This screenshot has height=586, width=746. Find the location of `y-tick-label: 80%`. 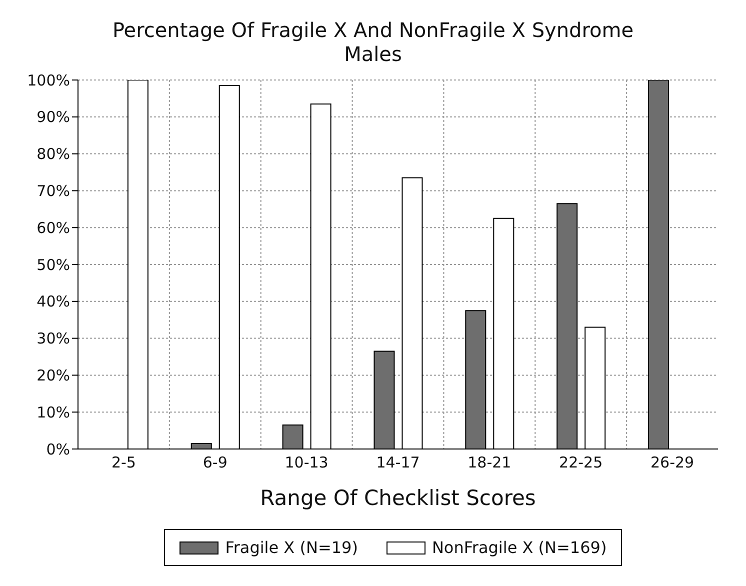

y-tick-label: 80% is located at coordinates (53, 154).